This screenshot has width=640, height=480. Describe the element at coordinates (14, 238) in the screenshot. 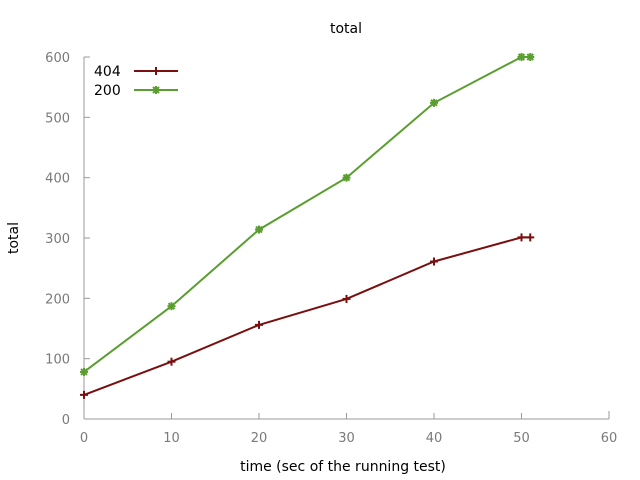

I see `y-axis-title: total` at that location.